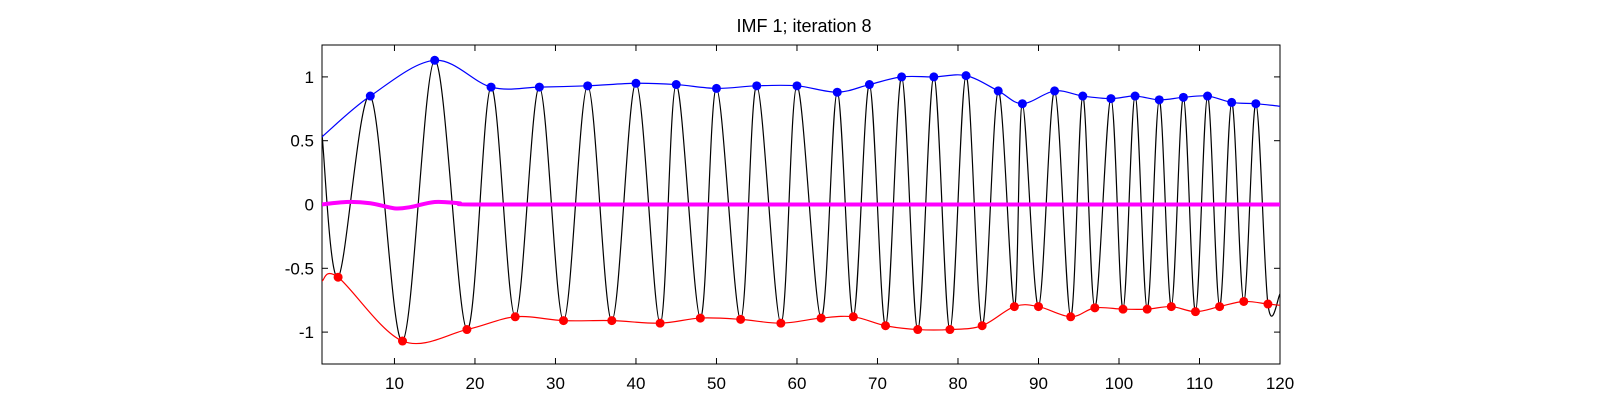 The width and height of the screenshot is (1608, 420). I want to click on chart-title: IMF 1; iteration 8, so click(804, 26).